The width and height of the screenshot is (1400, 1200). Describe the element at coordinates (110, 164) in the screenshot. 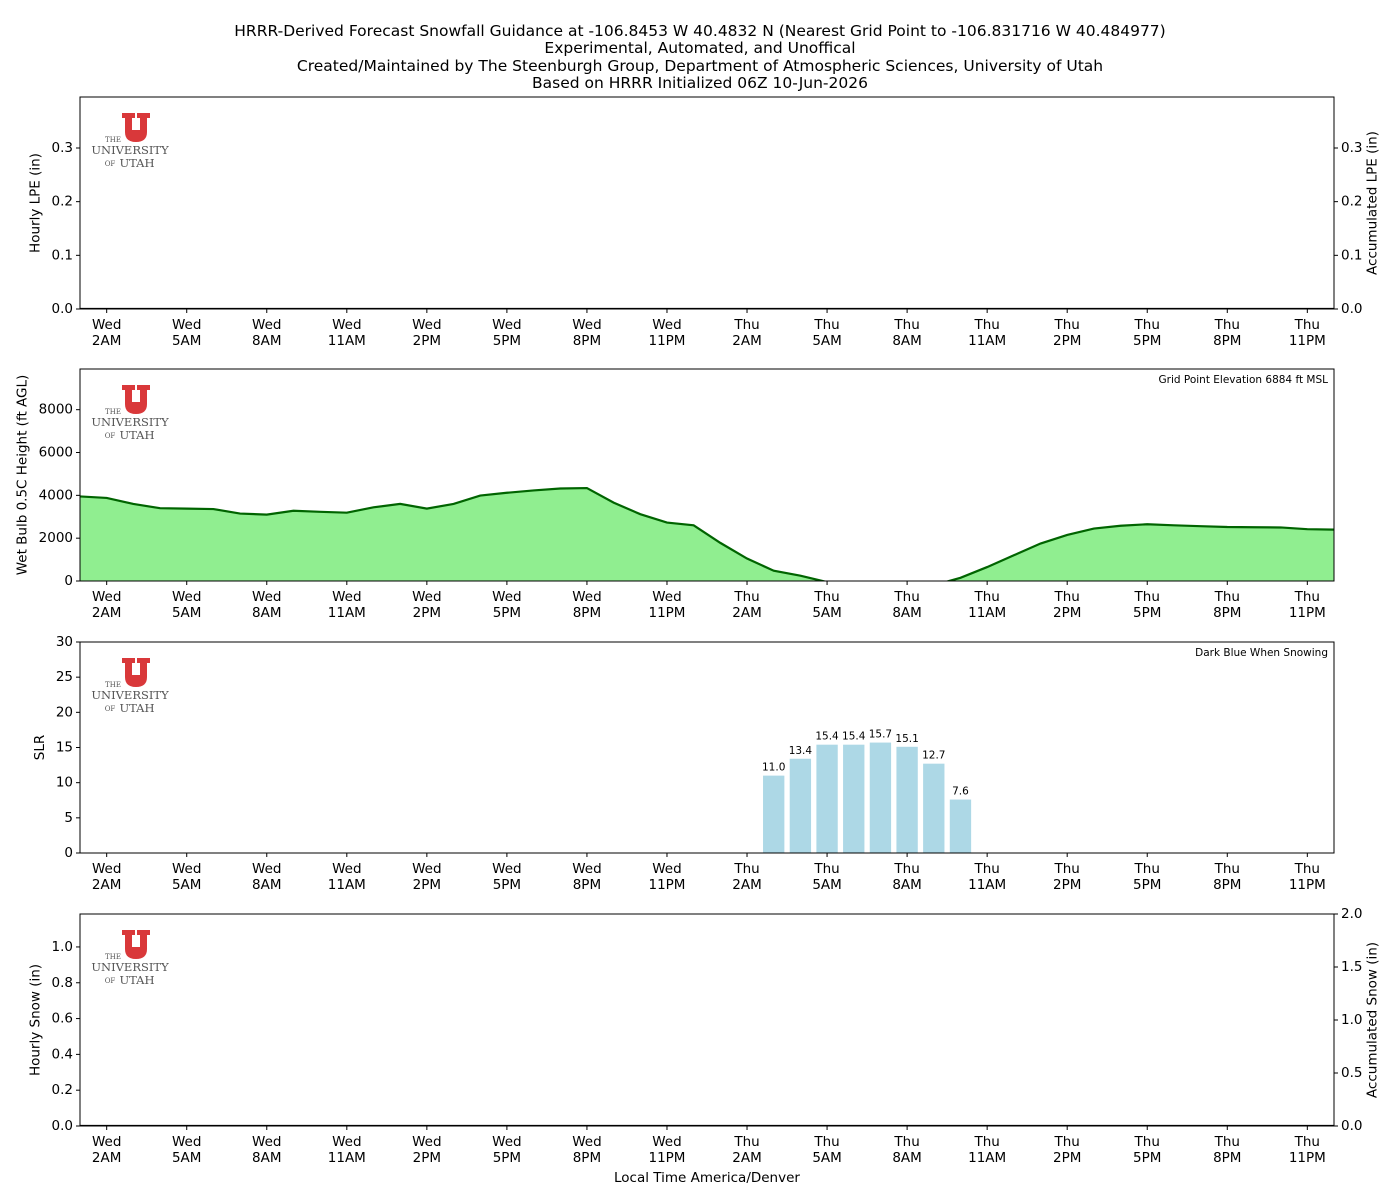

I see `logo-text: OF` at that location.